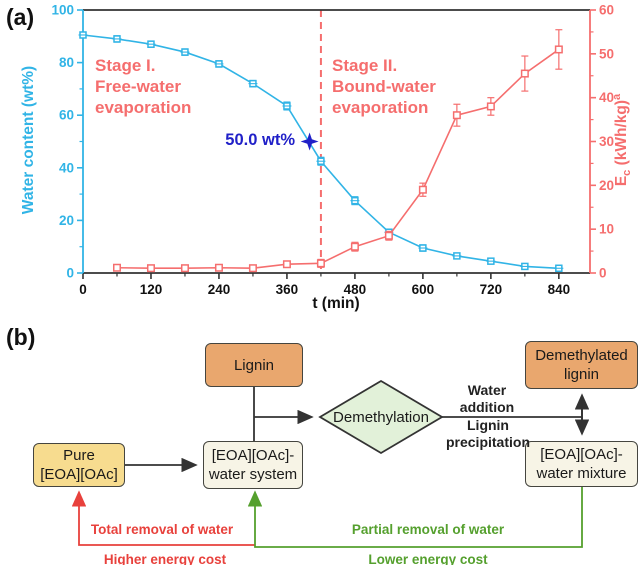 Image resolution: width=640 pixels, height=565 pixels. Describe the element at coordinates (428, 529) in the screenshot. I see `partial-removal-label: Partial removal of water` at that location.